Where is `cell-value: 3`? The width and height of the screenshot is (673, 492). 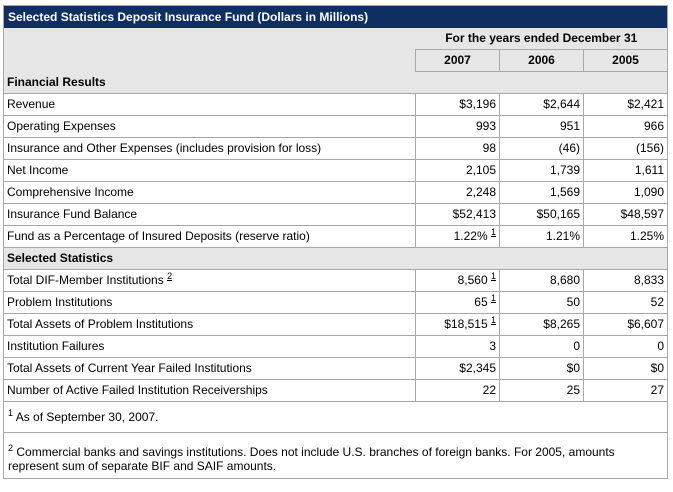
cell-value: 3 is located at coordinates (492, 346).